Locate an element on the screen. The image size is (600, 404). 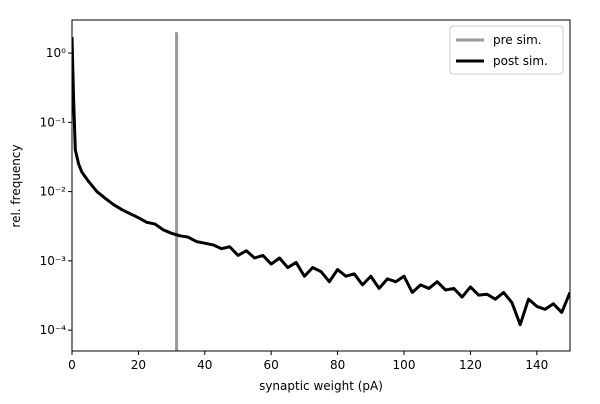
x-tick-label: 0 is located at coordinates (72, 365).